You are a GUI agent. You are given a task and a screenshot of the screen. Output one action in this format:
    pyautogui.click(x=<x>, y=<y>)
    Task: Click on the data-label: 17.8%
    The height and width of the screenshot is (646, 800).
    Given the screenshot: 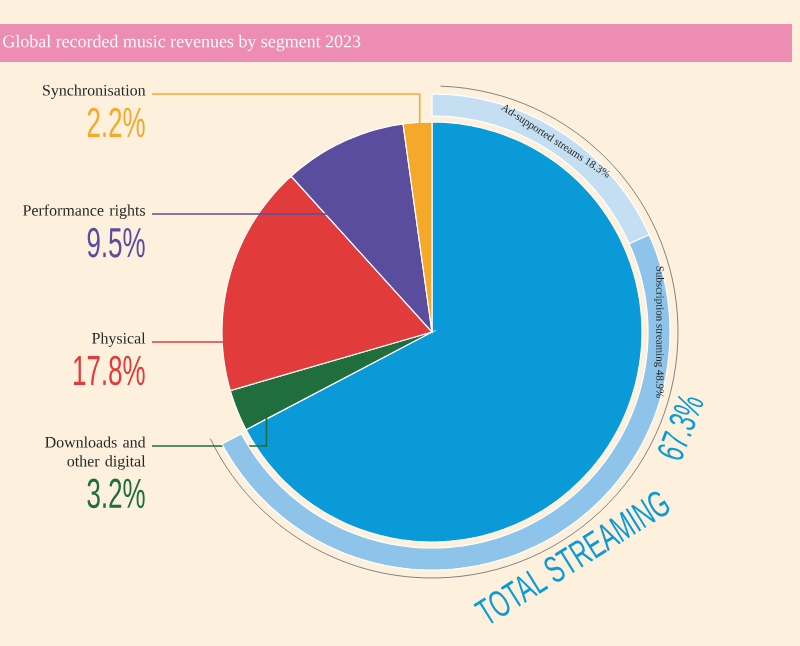 What is the action you would take?
    pyautogui.click(x=109, y=370)
    